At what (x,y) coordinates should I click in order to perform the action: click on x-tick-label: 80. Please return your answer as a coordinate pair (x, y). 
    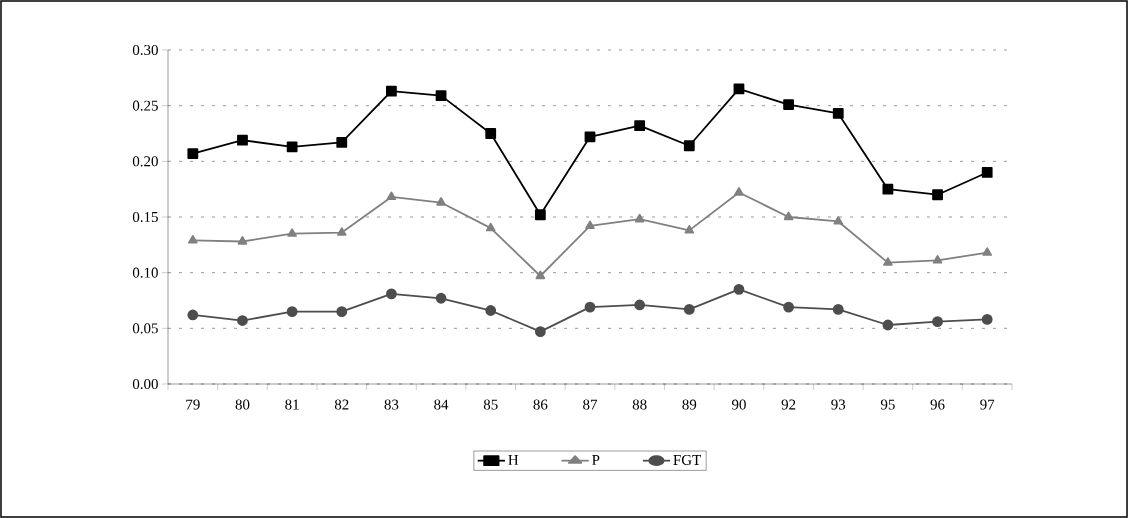
    Looking at the image, I should click on (242, 404).